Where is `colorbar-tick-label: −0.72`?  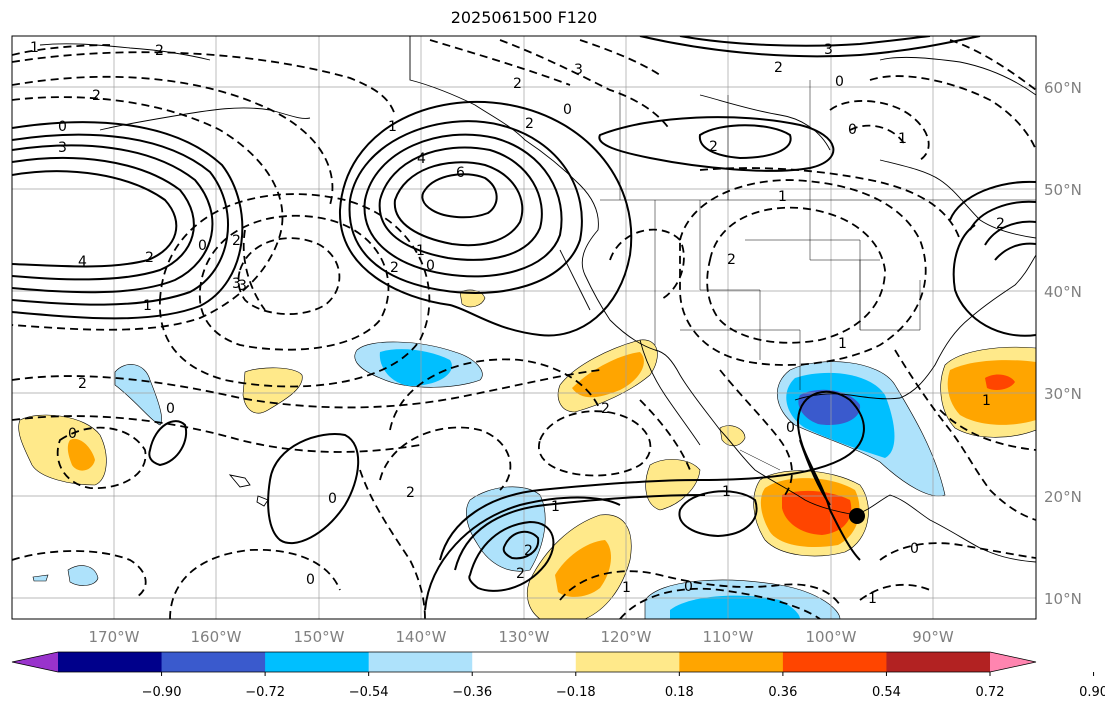
colorbar-tick-label: −0.72 is located at coordinates (265, 692).